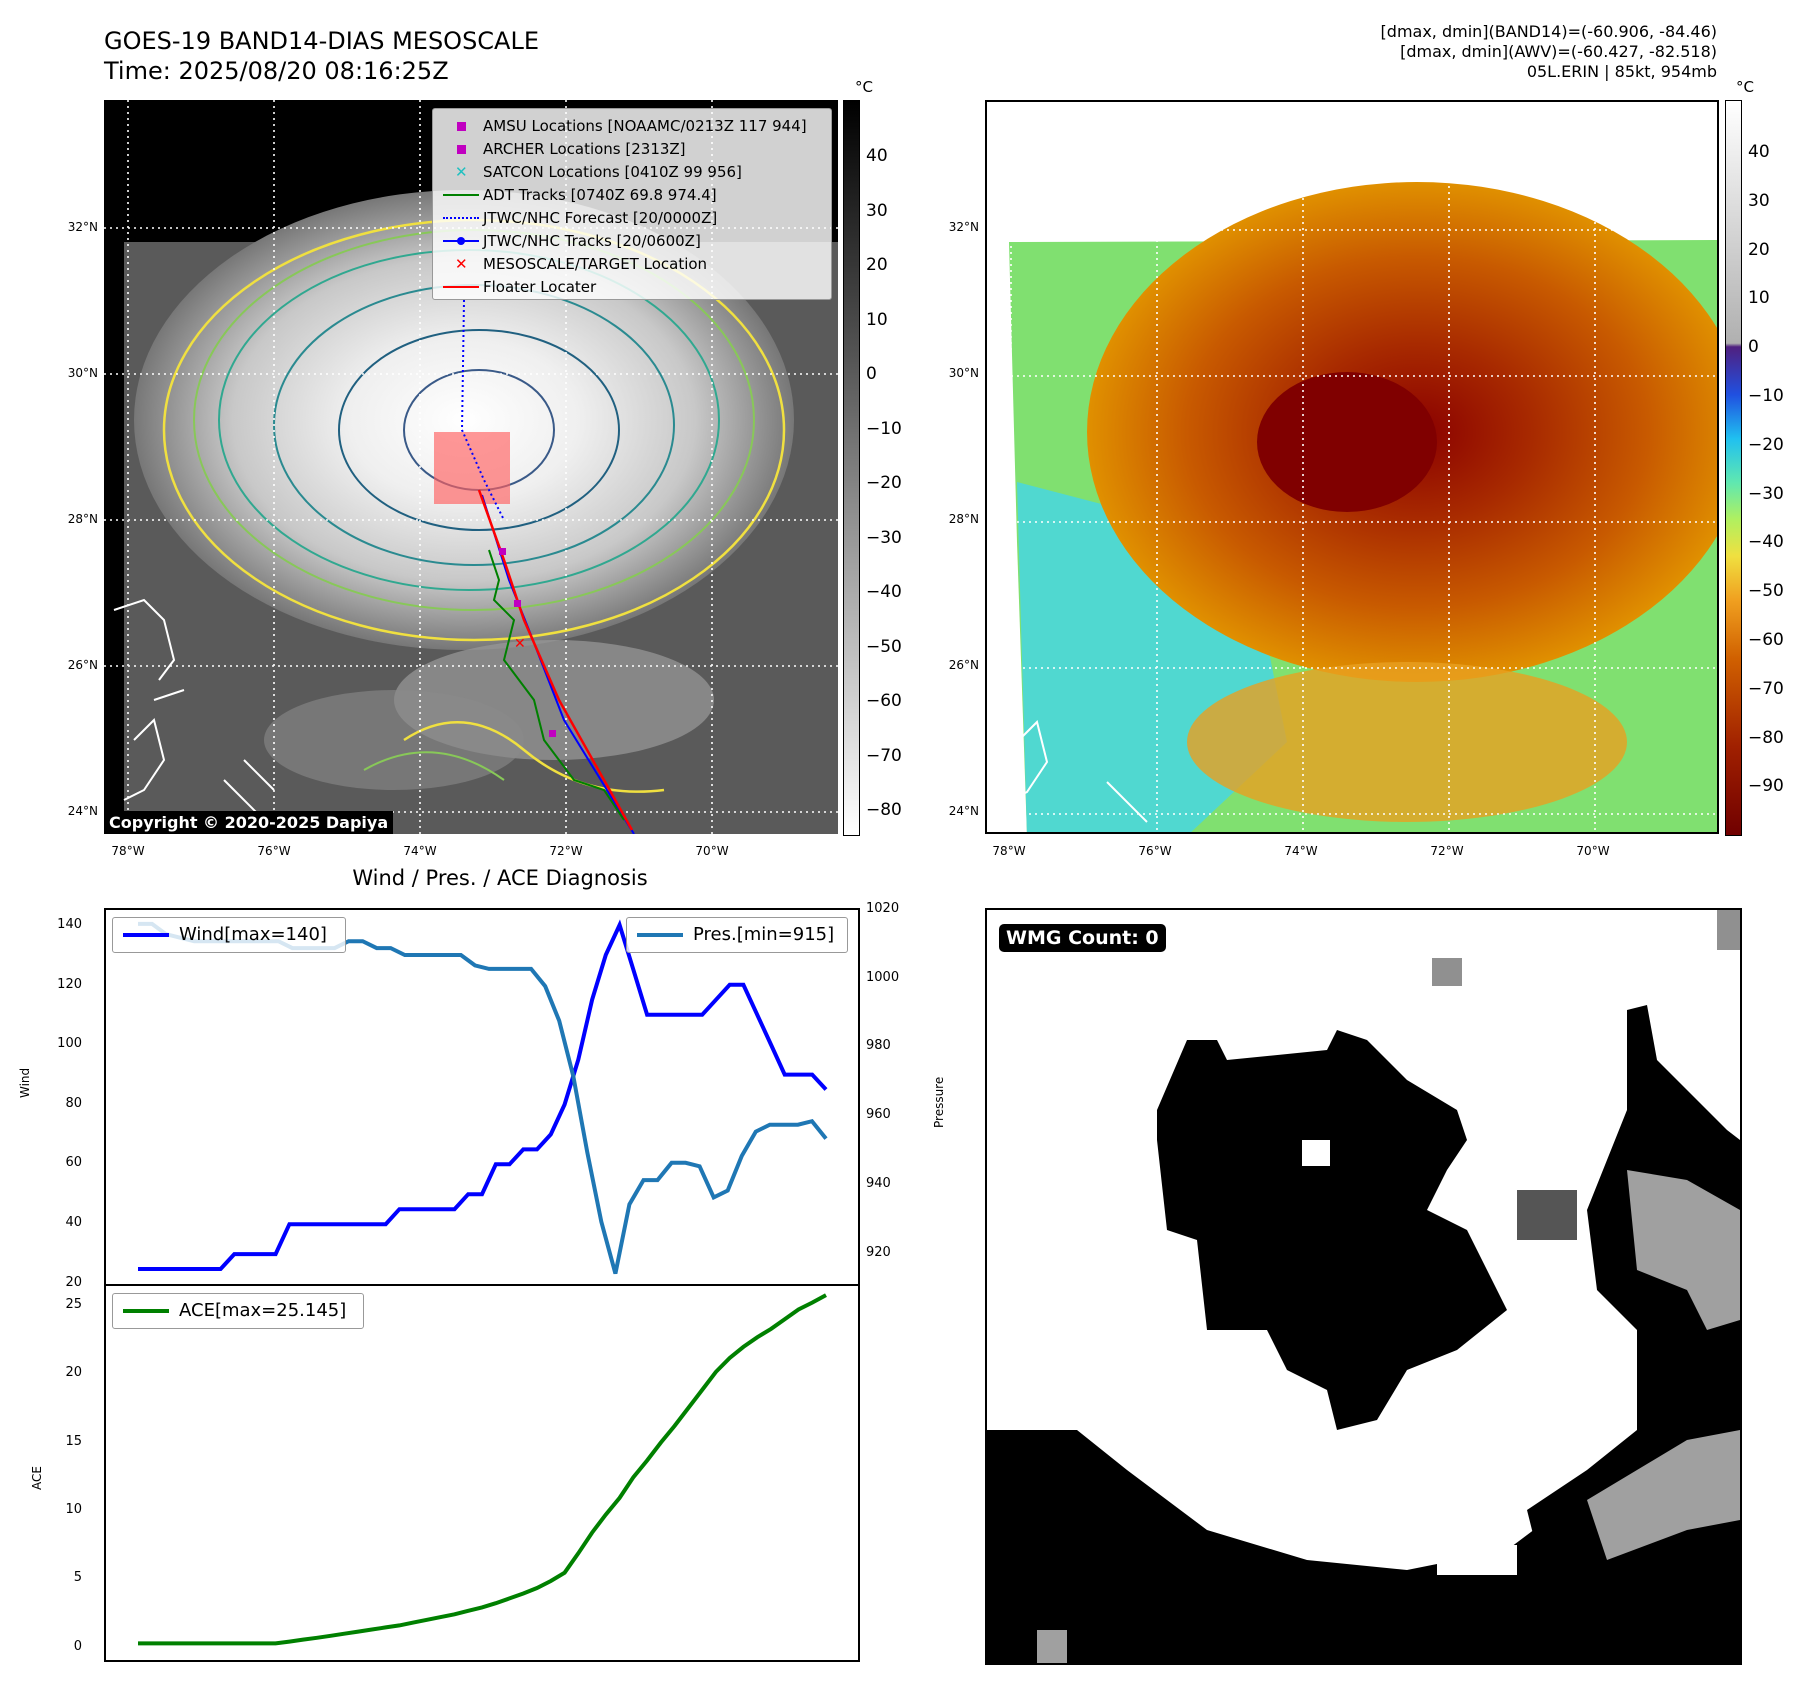  I want to click on colorbar-tick-label: 10, so click(877, 319).